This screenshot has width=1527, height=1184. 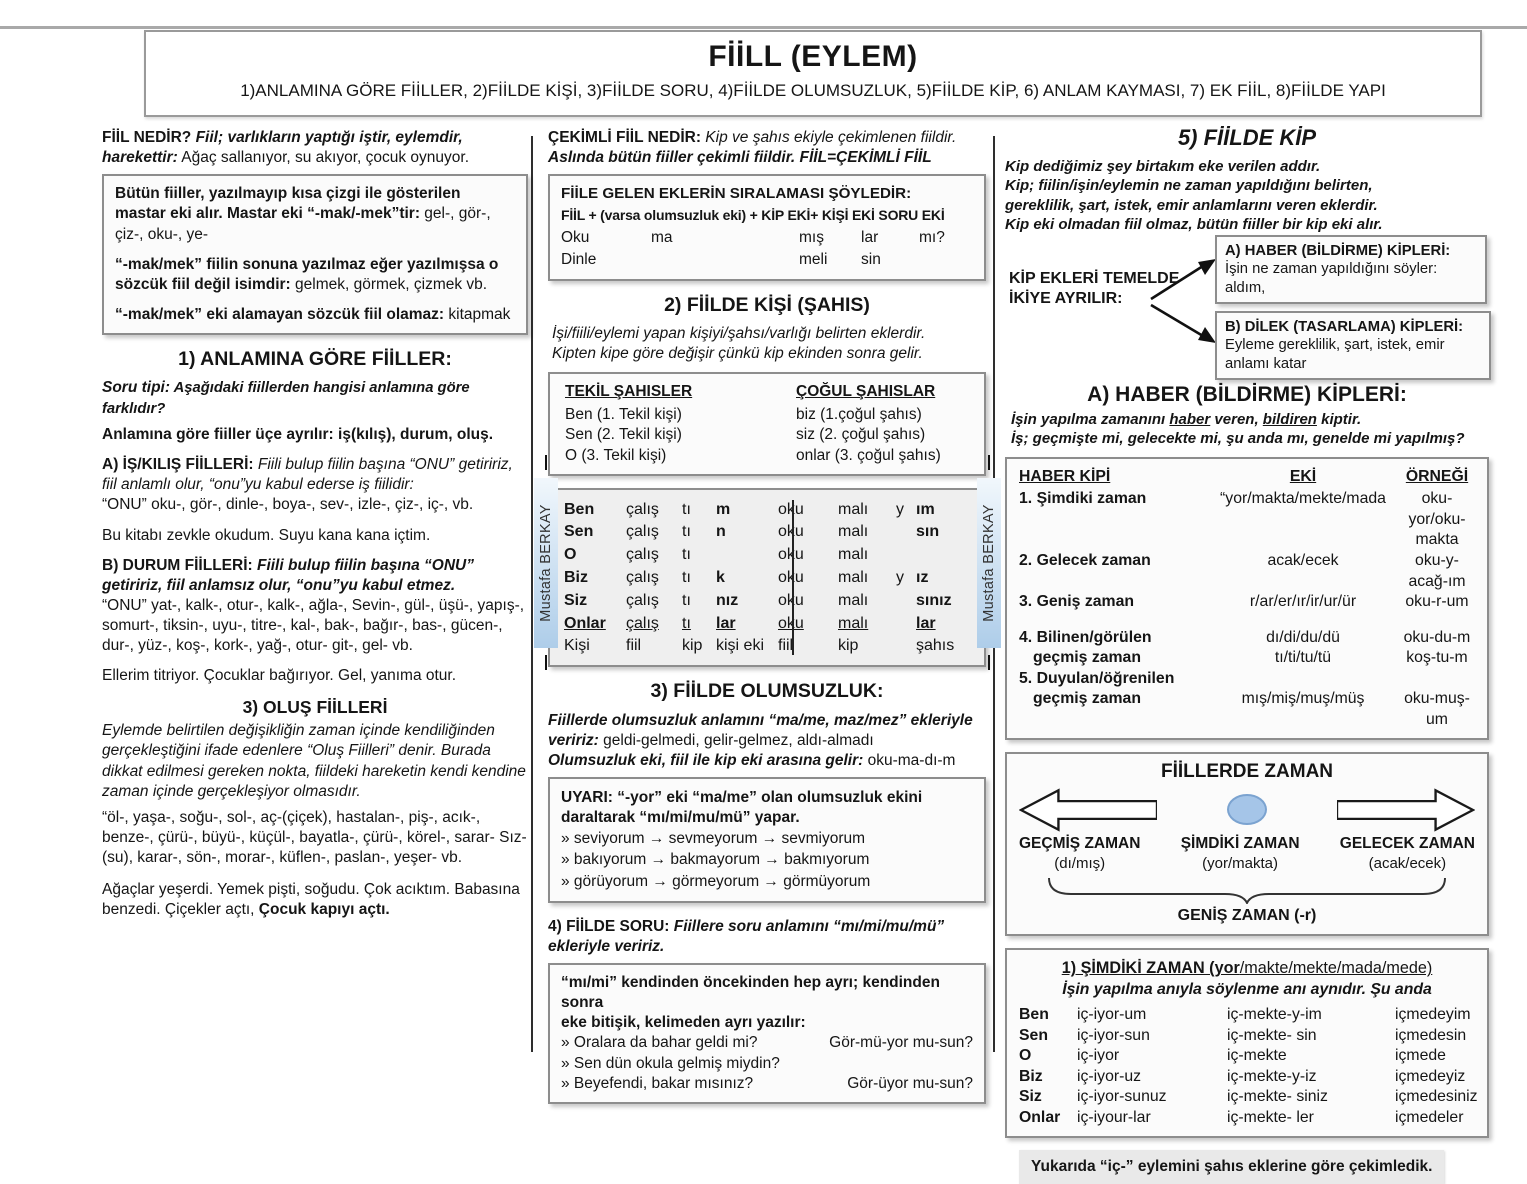 What do you see at coordinates (1437, 476) in the screenshot?
I see `haber-col-ornek: ÖRNEĞİ` at bounding box center [1437, 476].